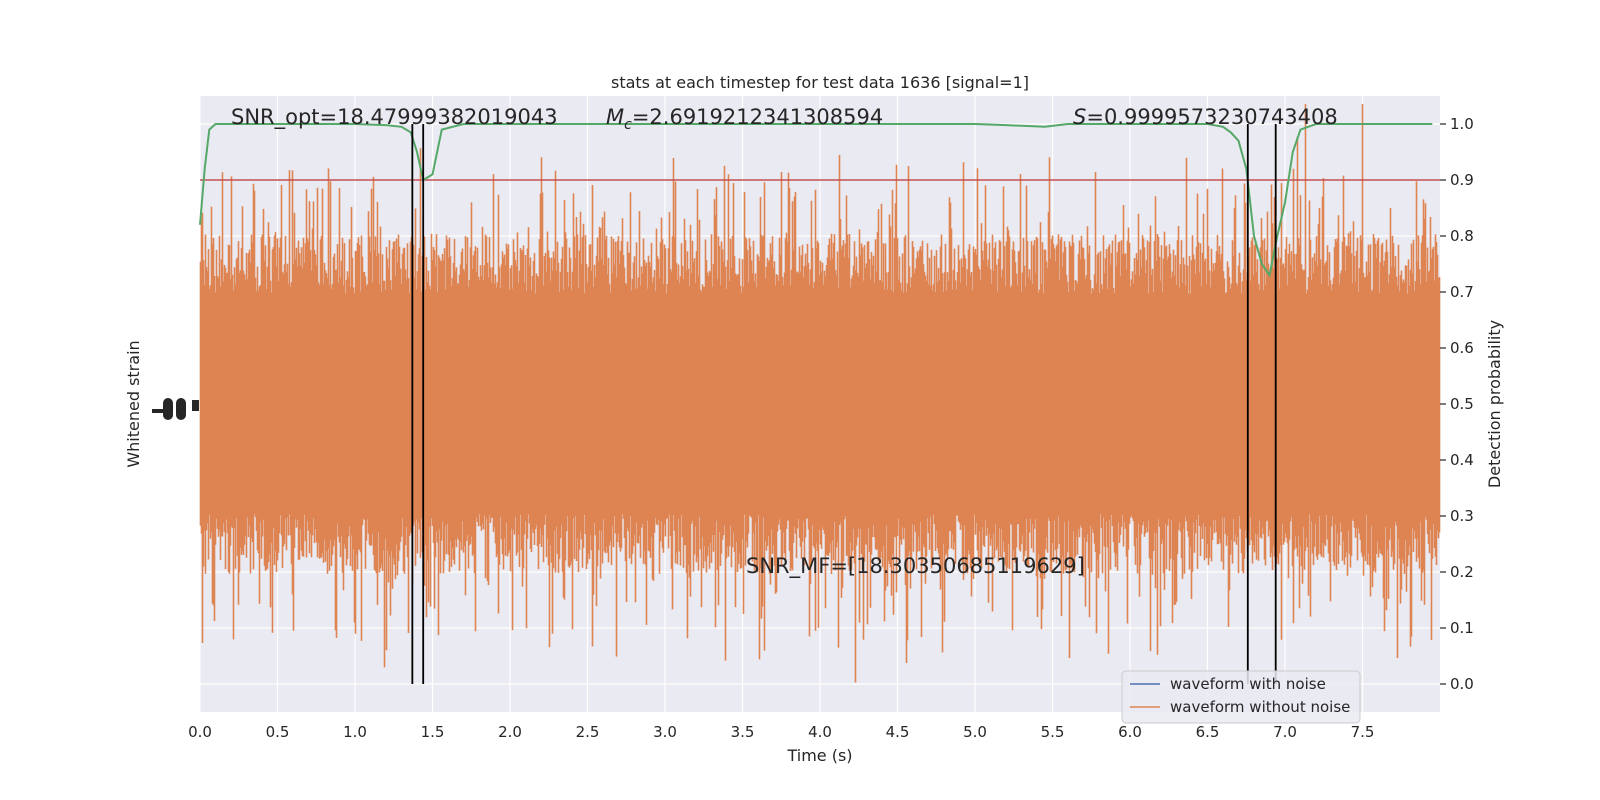  I want to click on s-annotation: S=0.9999573230743408, so click(1205, 117).